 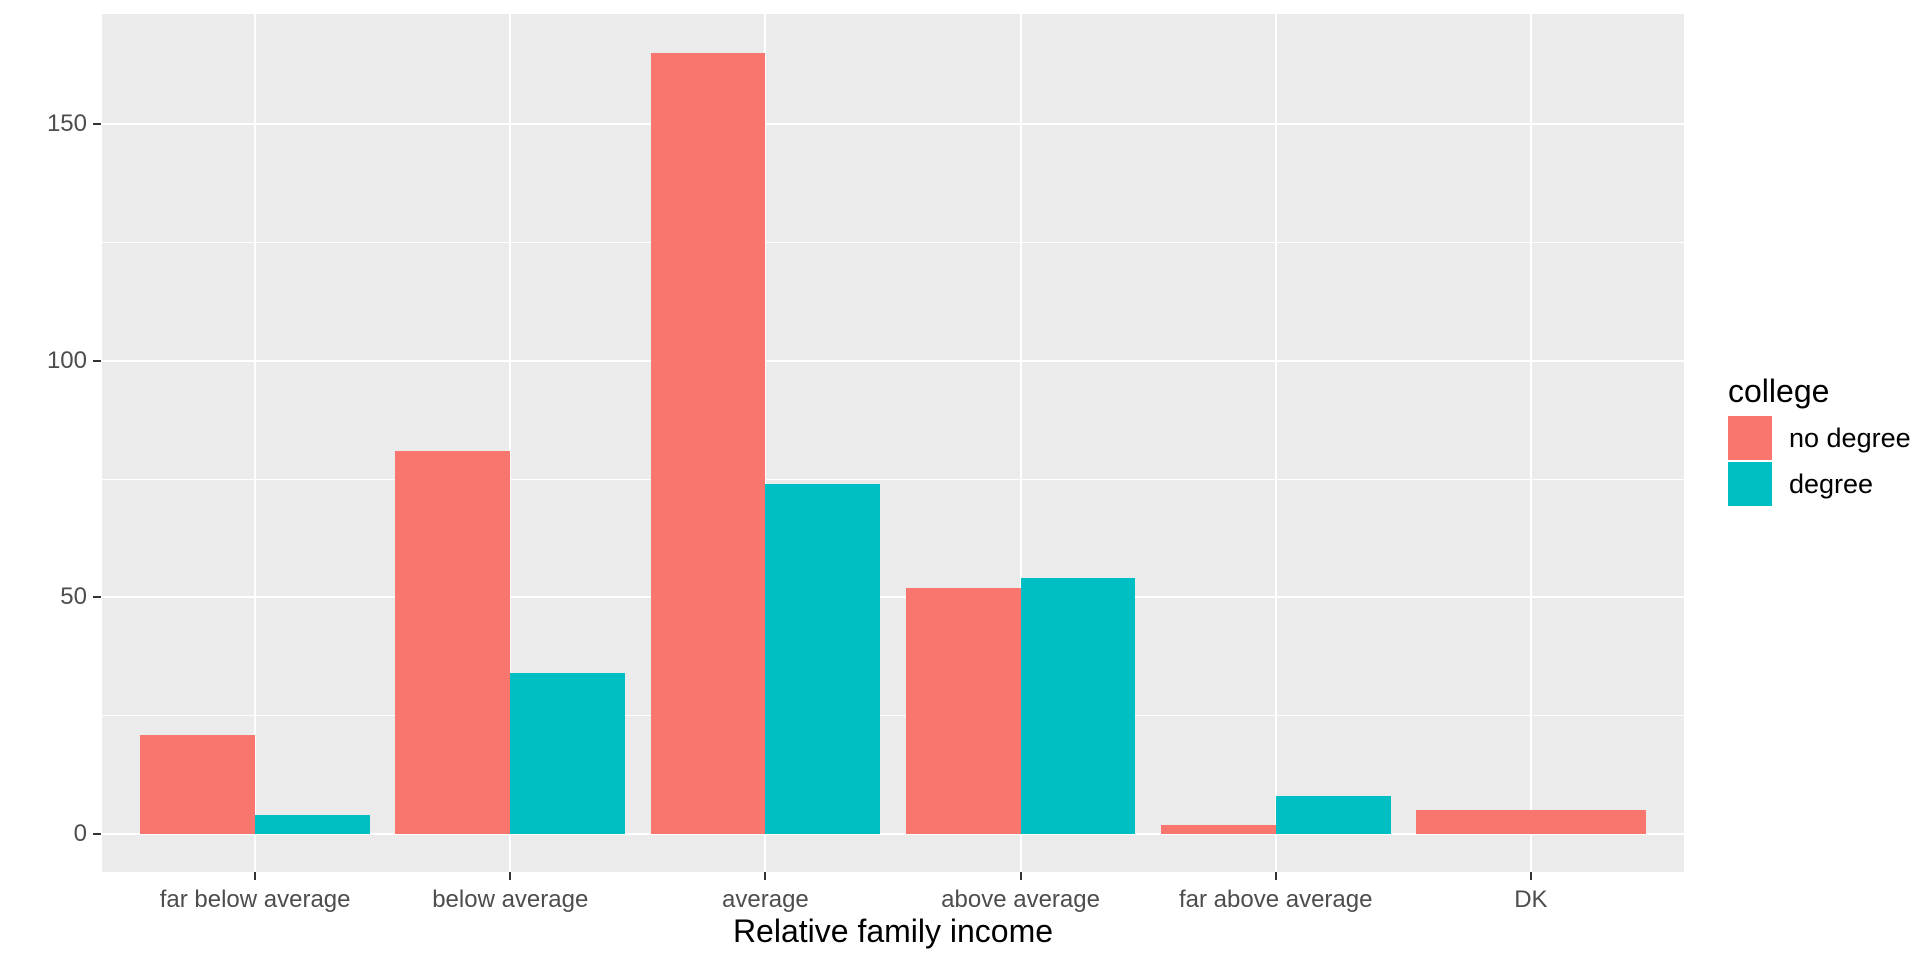 What do you see at coordinates (66, 123) in the screenshot?
I see `y-tick-label: 150` at bounding box center [66, 123].